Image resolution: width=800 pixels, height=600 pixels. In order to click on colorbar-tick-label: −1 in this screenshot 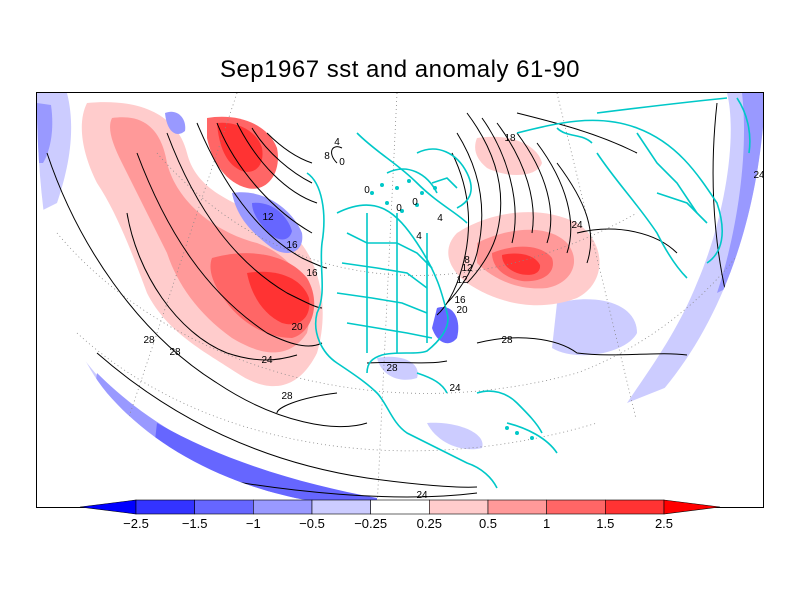, I will do `click(253, 523)`.